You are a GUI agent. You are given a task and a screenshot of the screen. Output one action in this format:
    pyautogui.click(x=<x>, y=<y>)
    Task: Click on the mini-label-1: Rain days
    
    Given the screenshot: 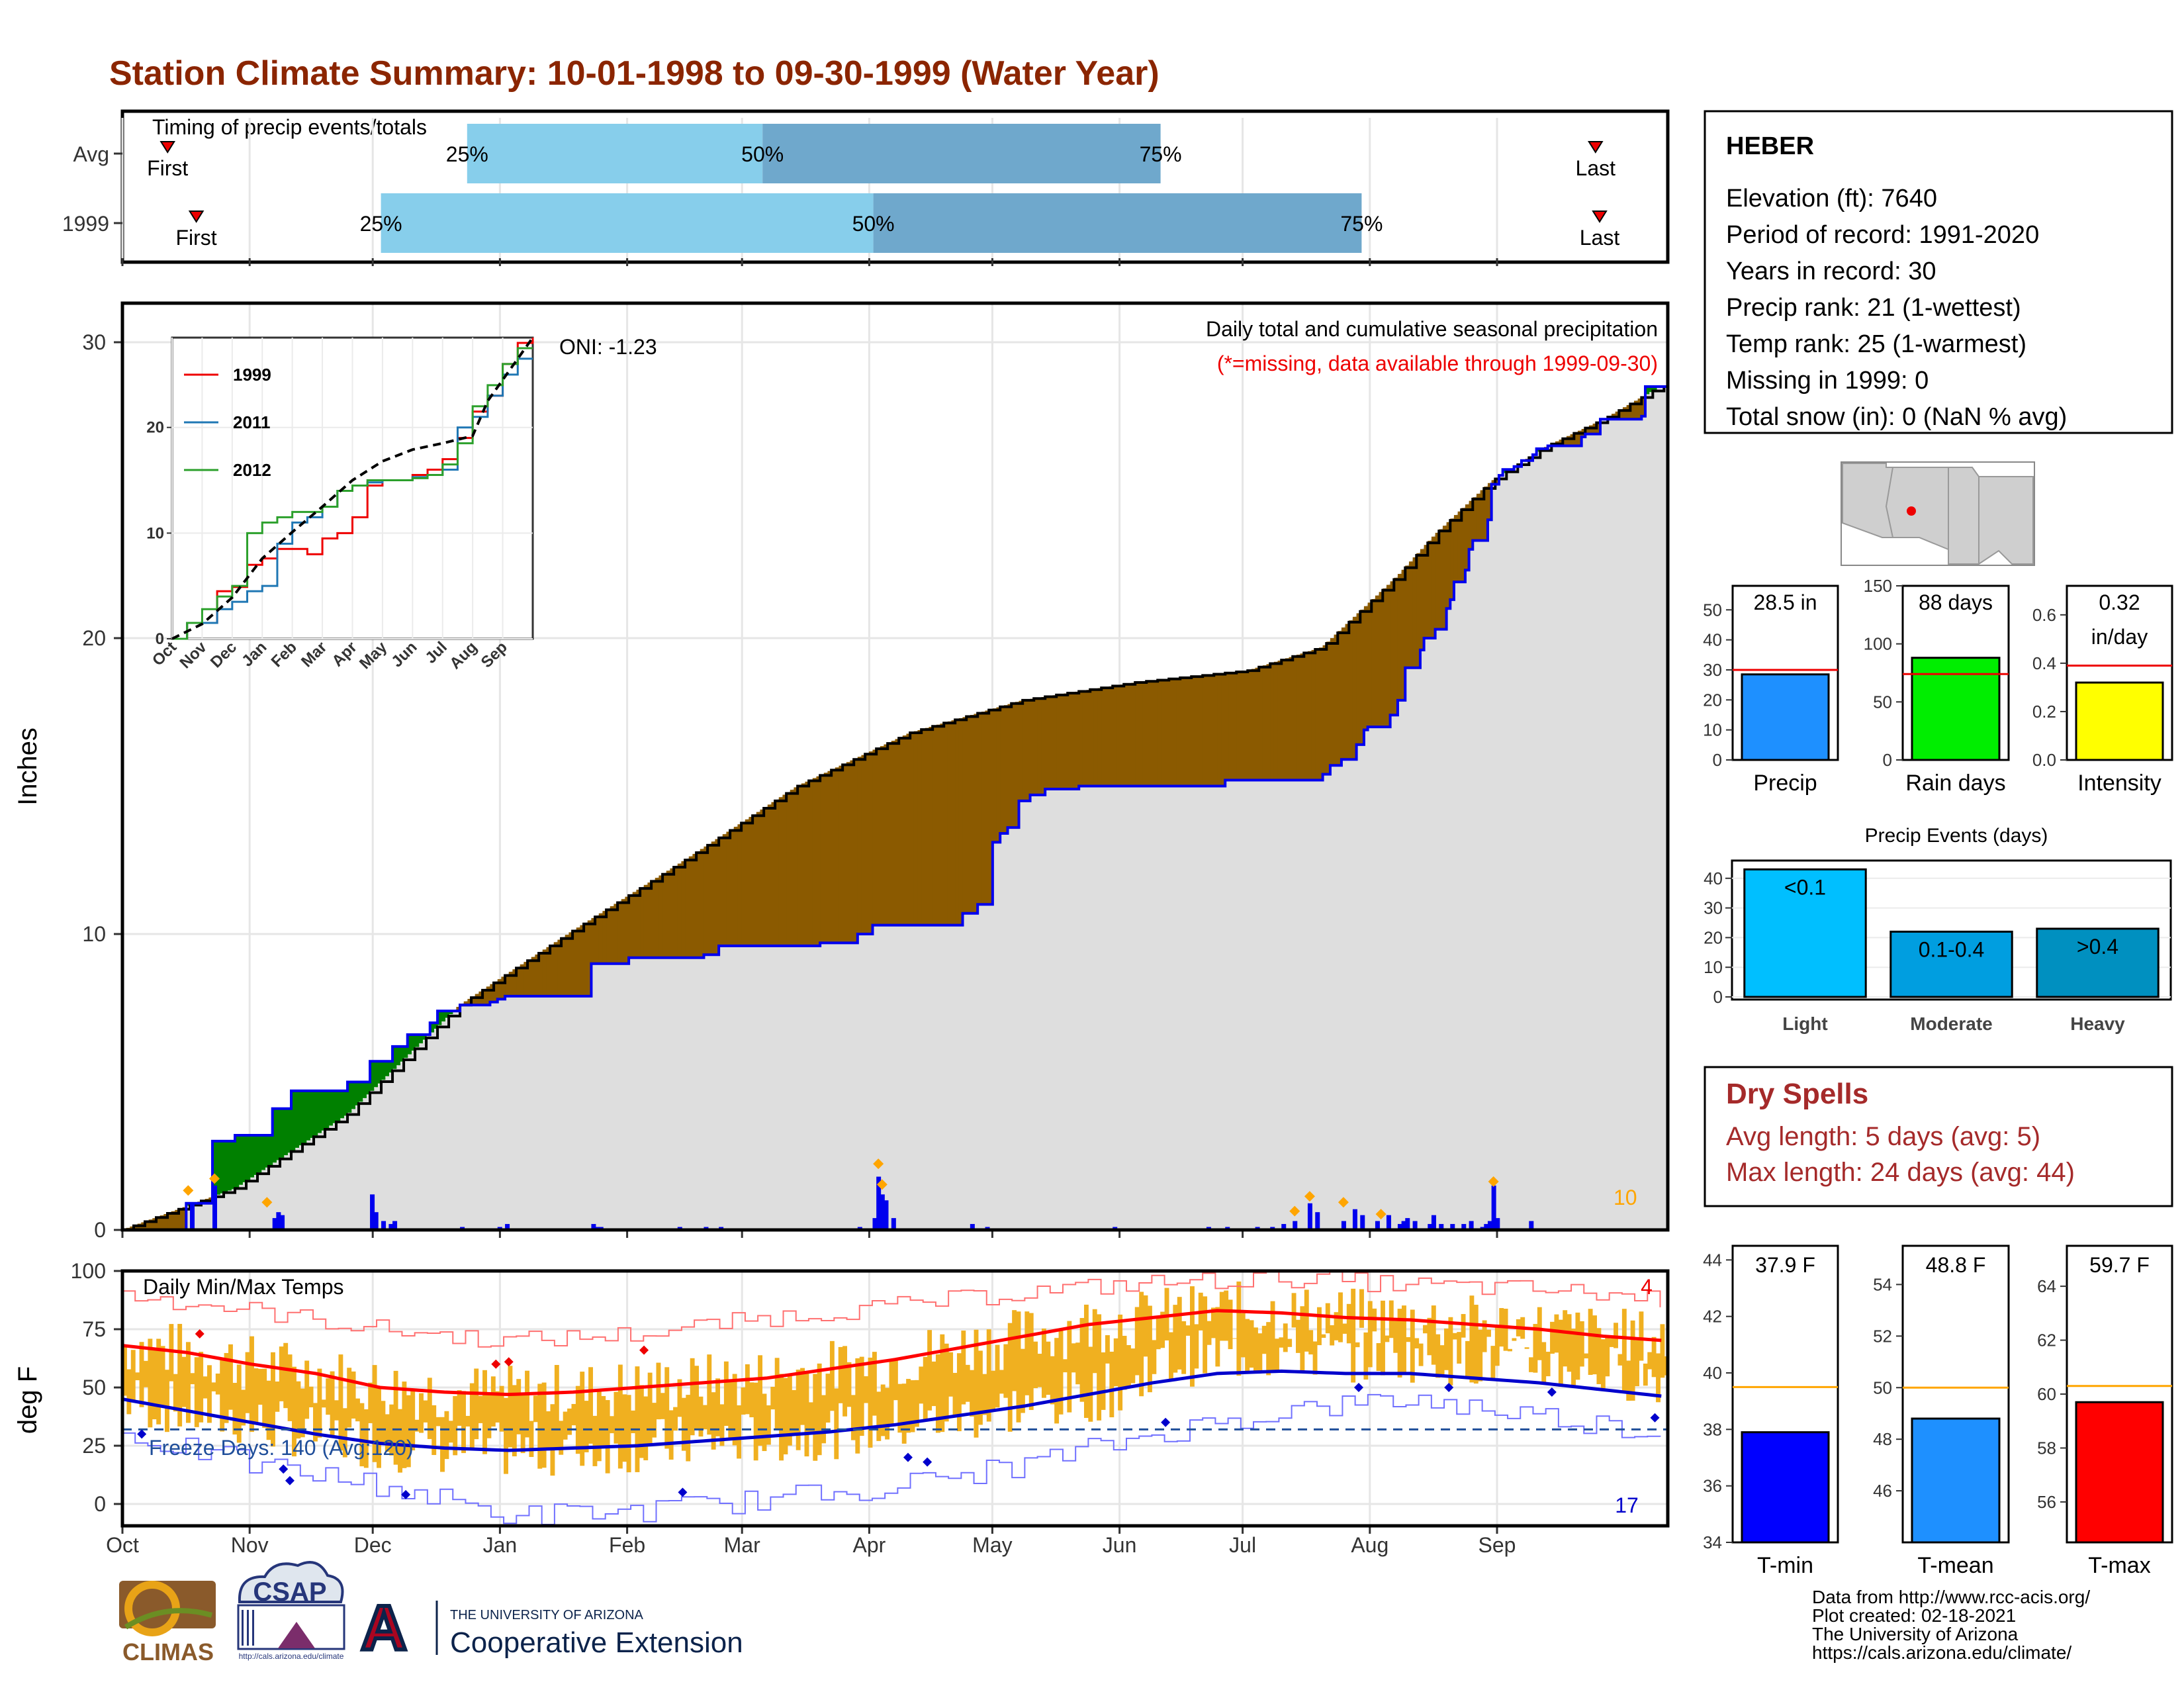 What is the action you would take?
    pyautogui.click(x=1955, y=783)
    